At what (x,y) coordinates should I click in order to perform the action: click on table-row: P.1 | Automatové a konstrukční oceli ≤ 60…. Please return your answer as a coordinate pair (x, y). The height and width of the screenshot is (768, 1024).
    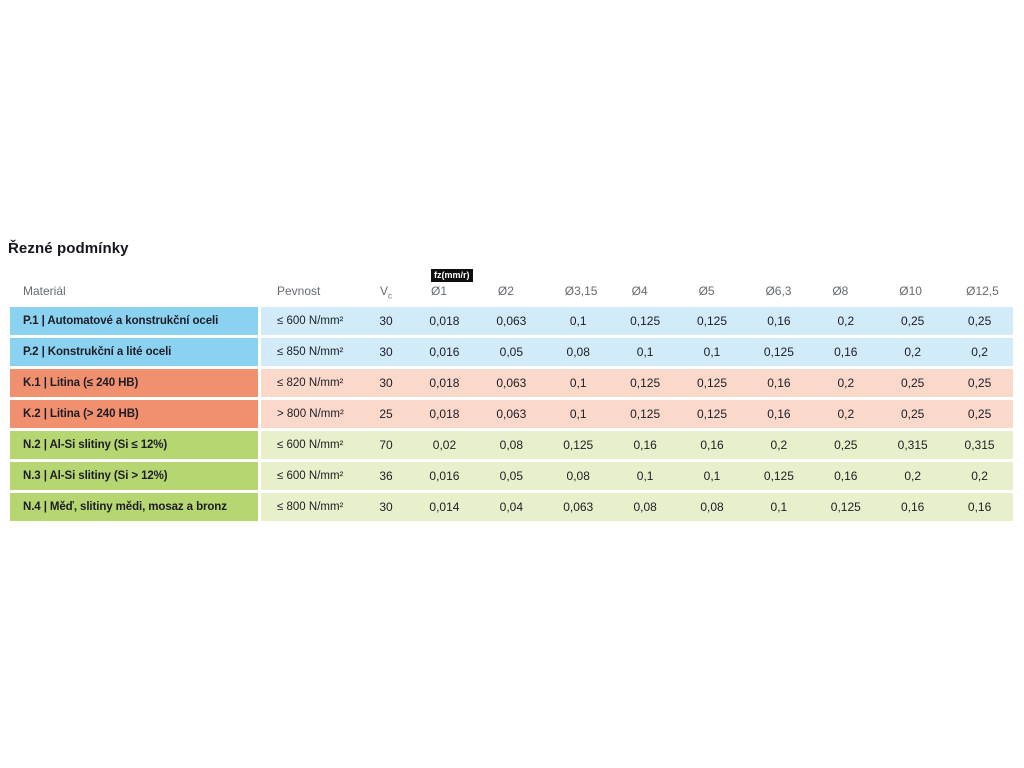
    Looking at the image, I should click on (512, 321).